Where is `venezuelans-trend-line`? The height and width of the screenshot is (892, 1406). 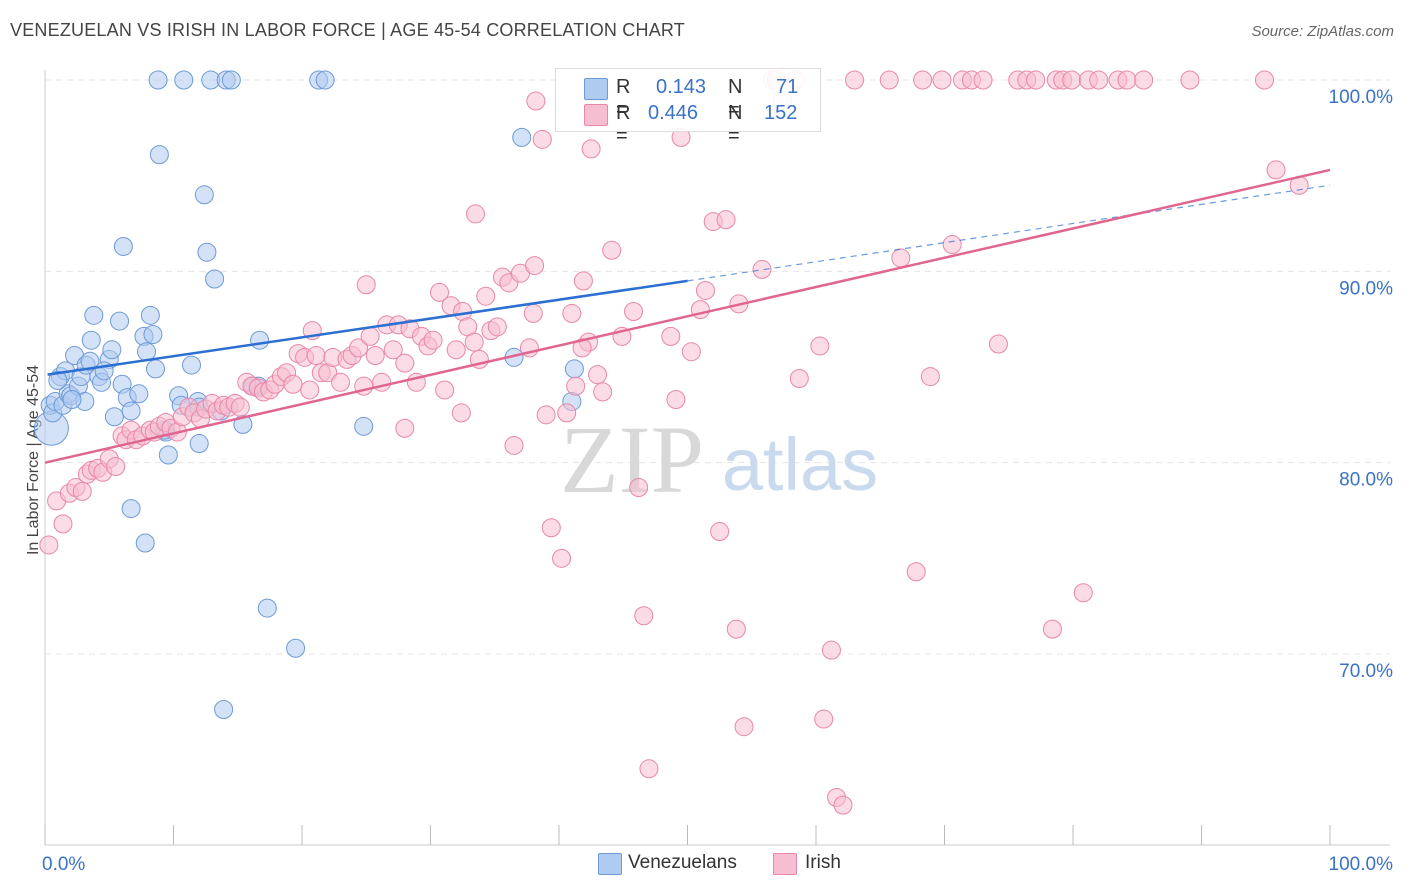 venezuelans-trend-line is located at coordinates (367, 327).